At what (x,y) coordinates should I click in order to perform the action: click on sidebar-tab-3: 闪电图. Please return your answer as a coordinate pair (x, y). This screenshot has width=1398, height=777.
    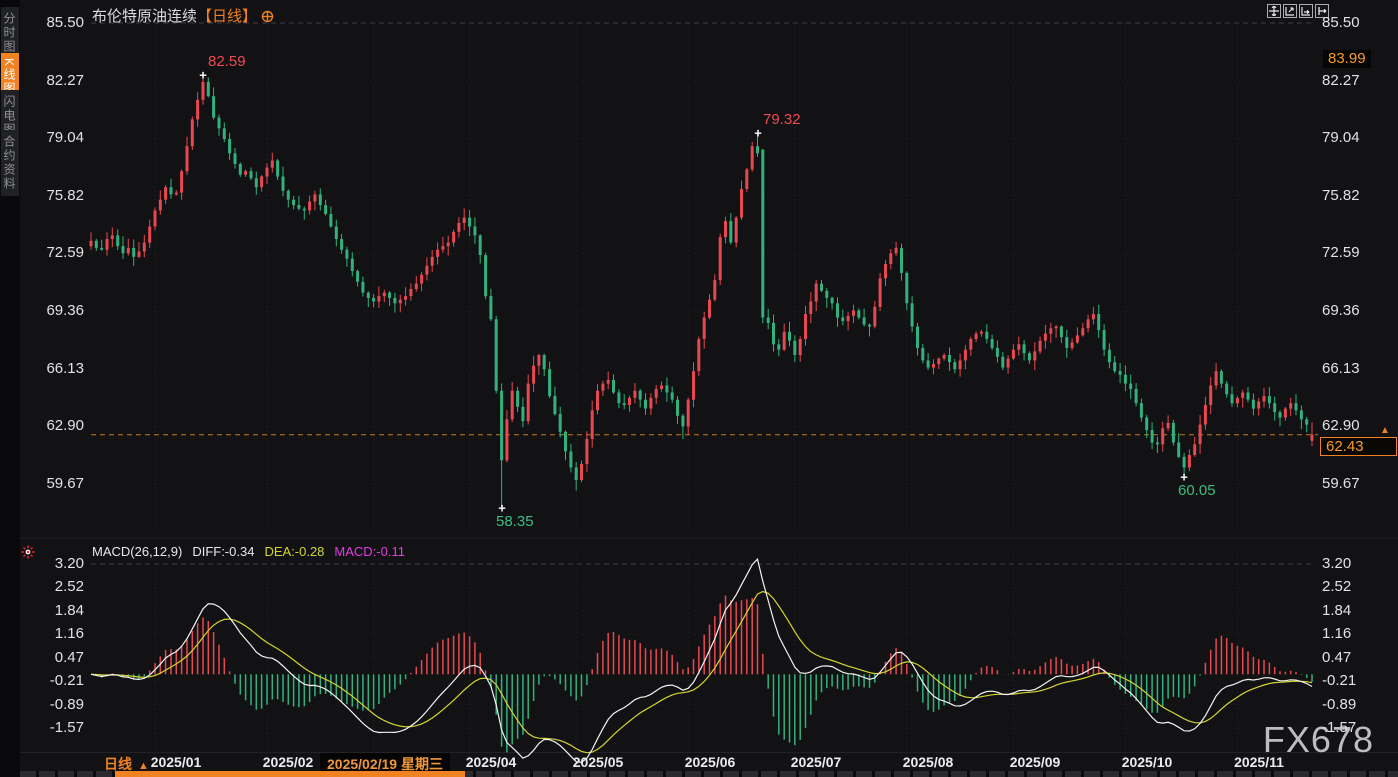
    Looking at the image, I should click on (10, 116).